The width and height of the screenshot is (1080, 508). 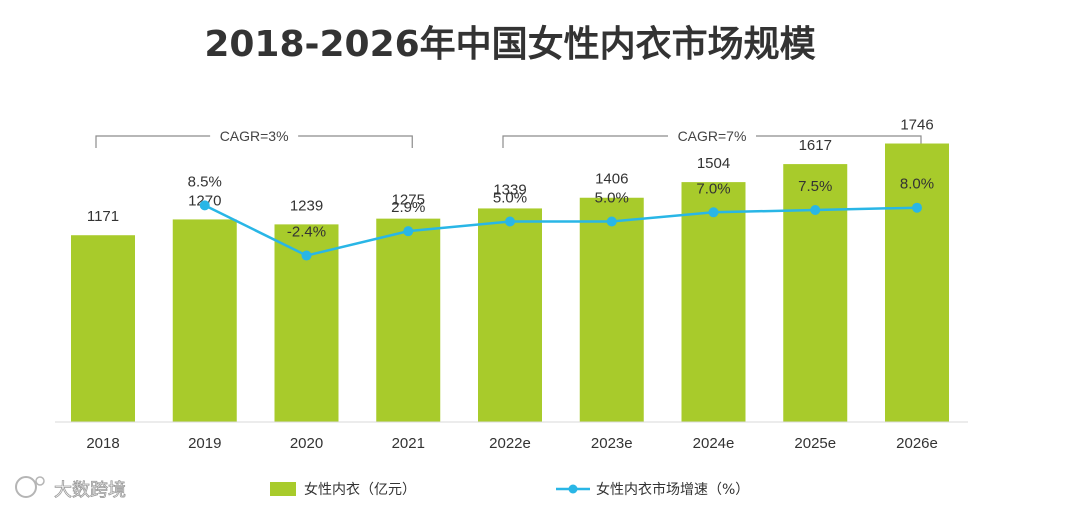 I want to click on growth-value-label: 7.5%, so click(x=815, y=186).